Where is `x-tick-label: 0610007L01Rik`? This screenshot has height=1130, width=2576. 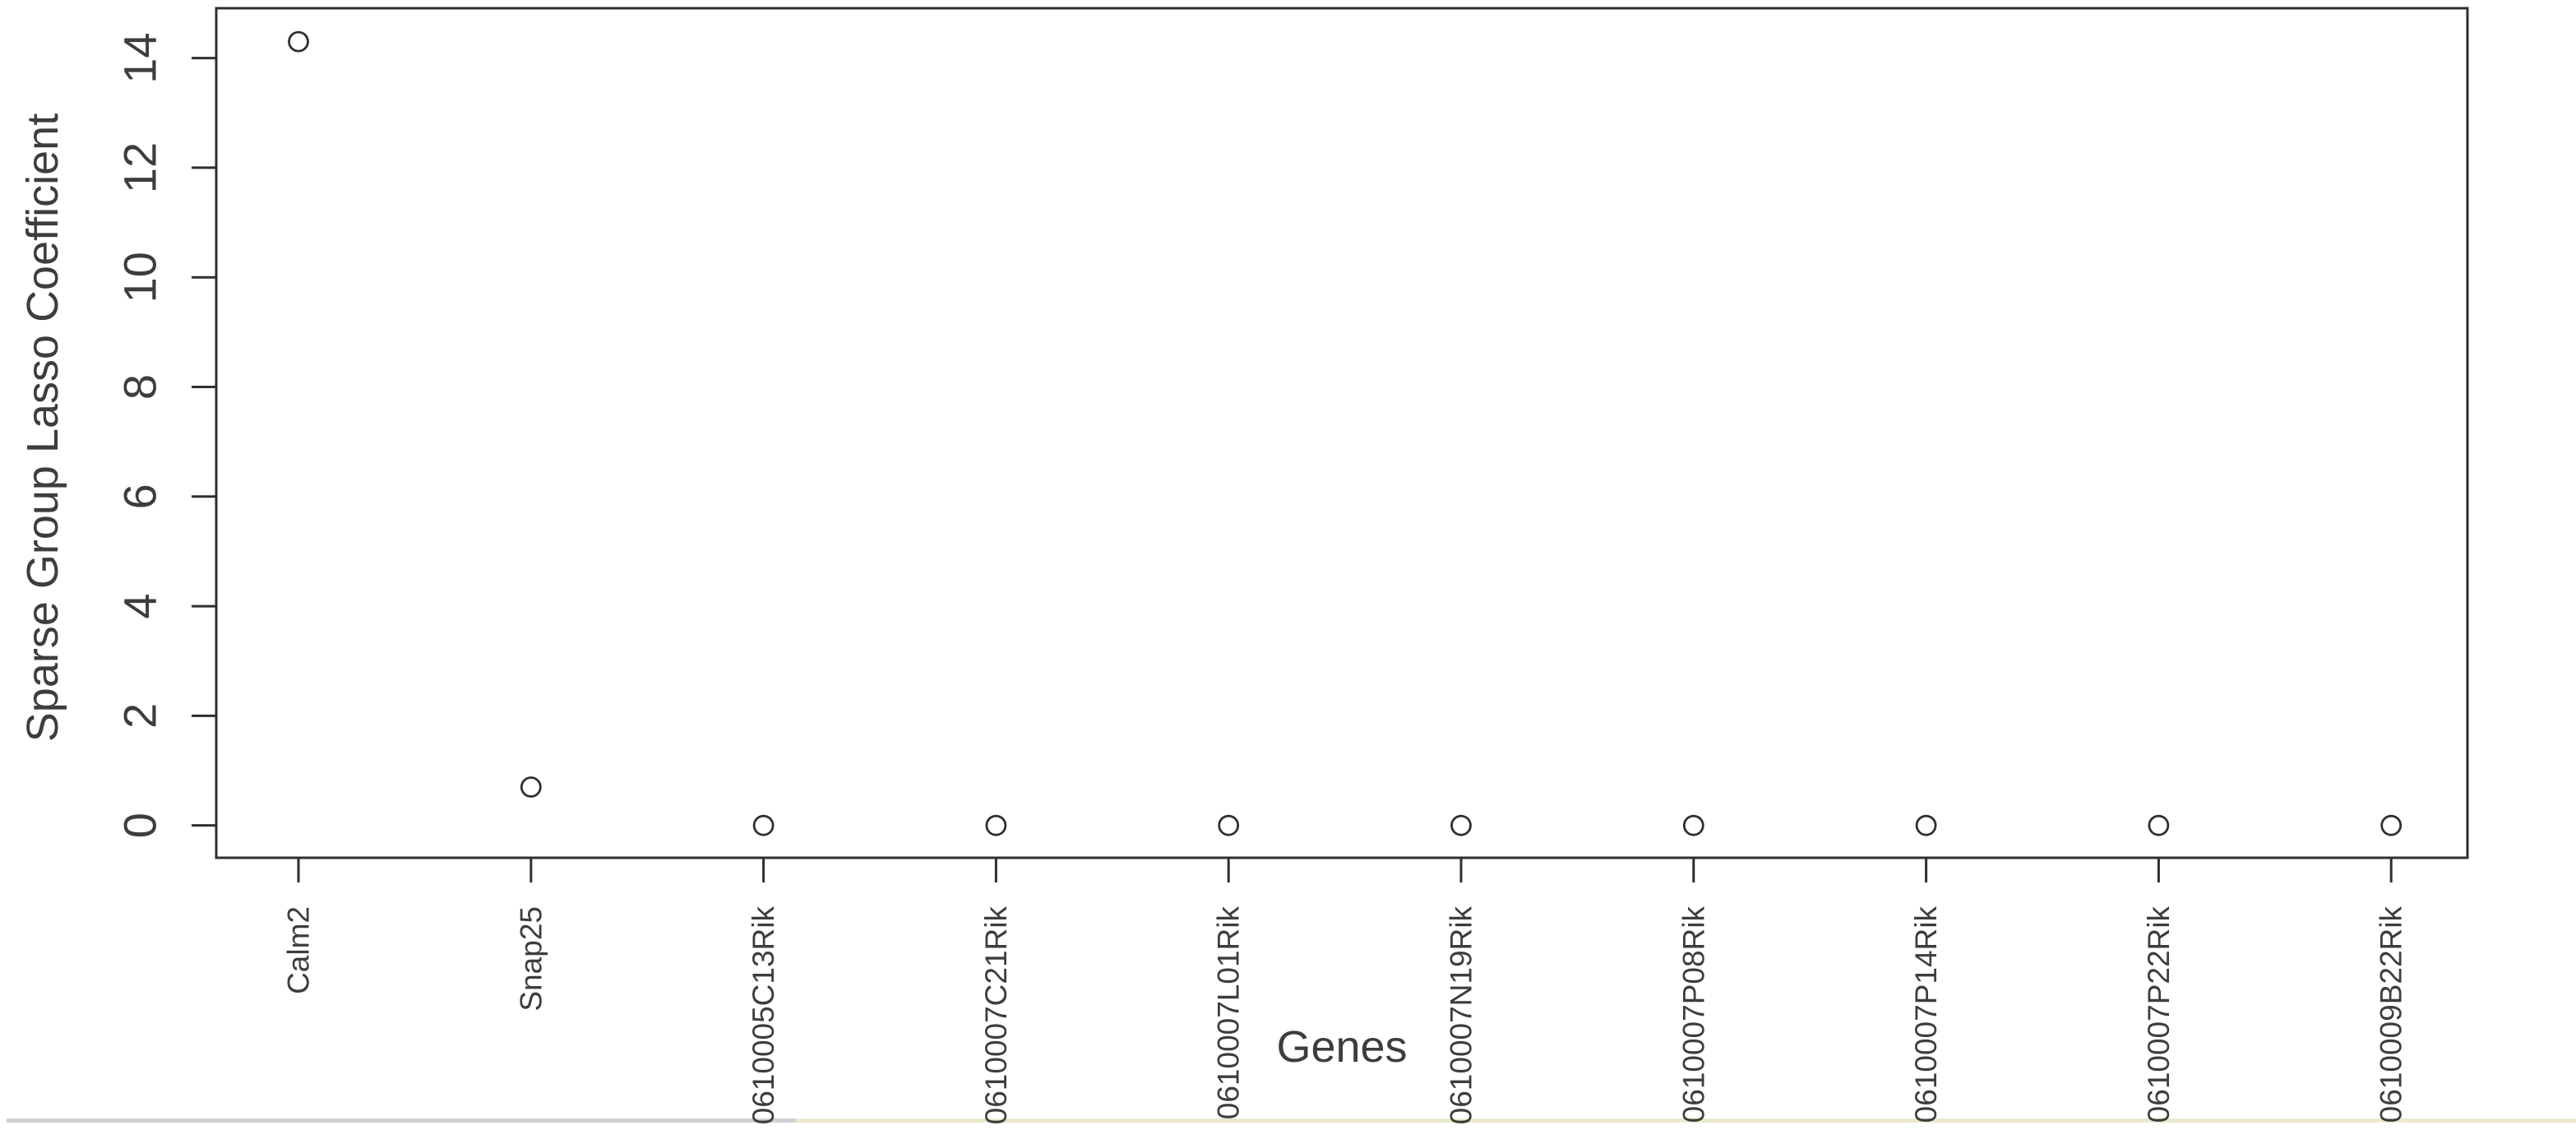 x-tick-label: 0610007L01Rik is located at coordinates (1229, 1013).